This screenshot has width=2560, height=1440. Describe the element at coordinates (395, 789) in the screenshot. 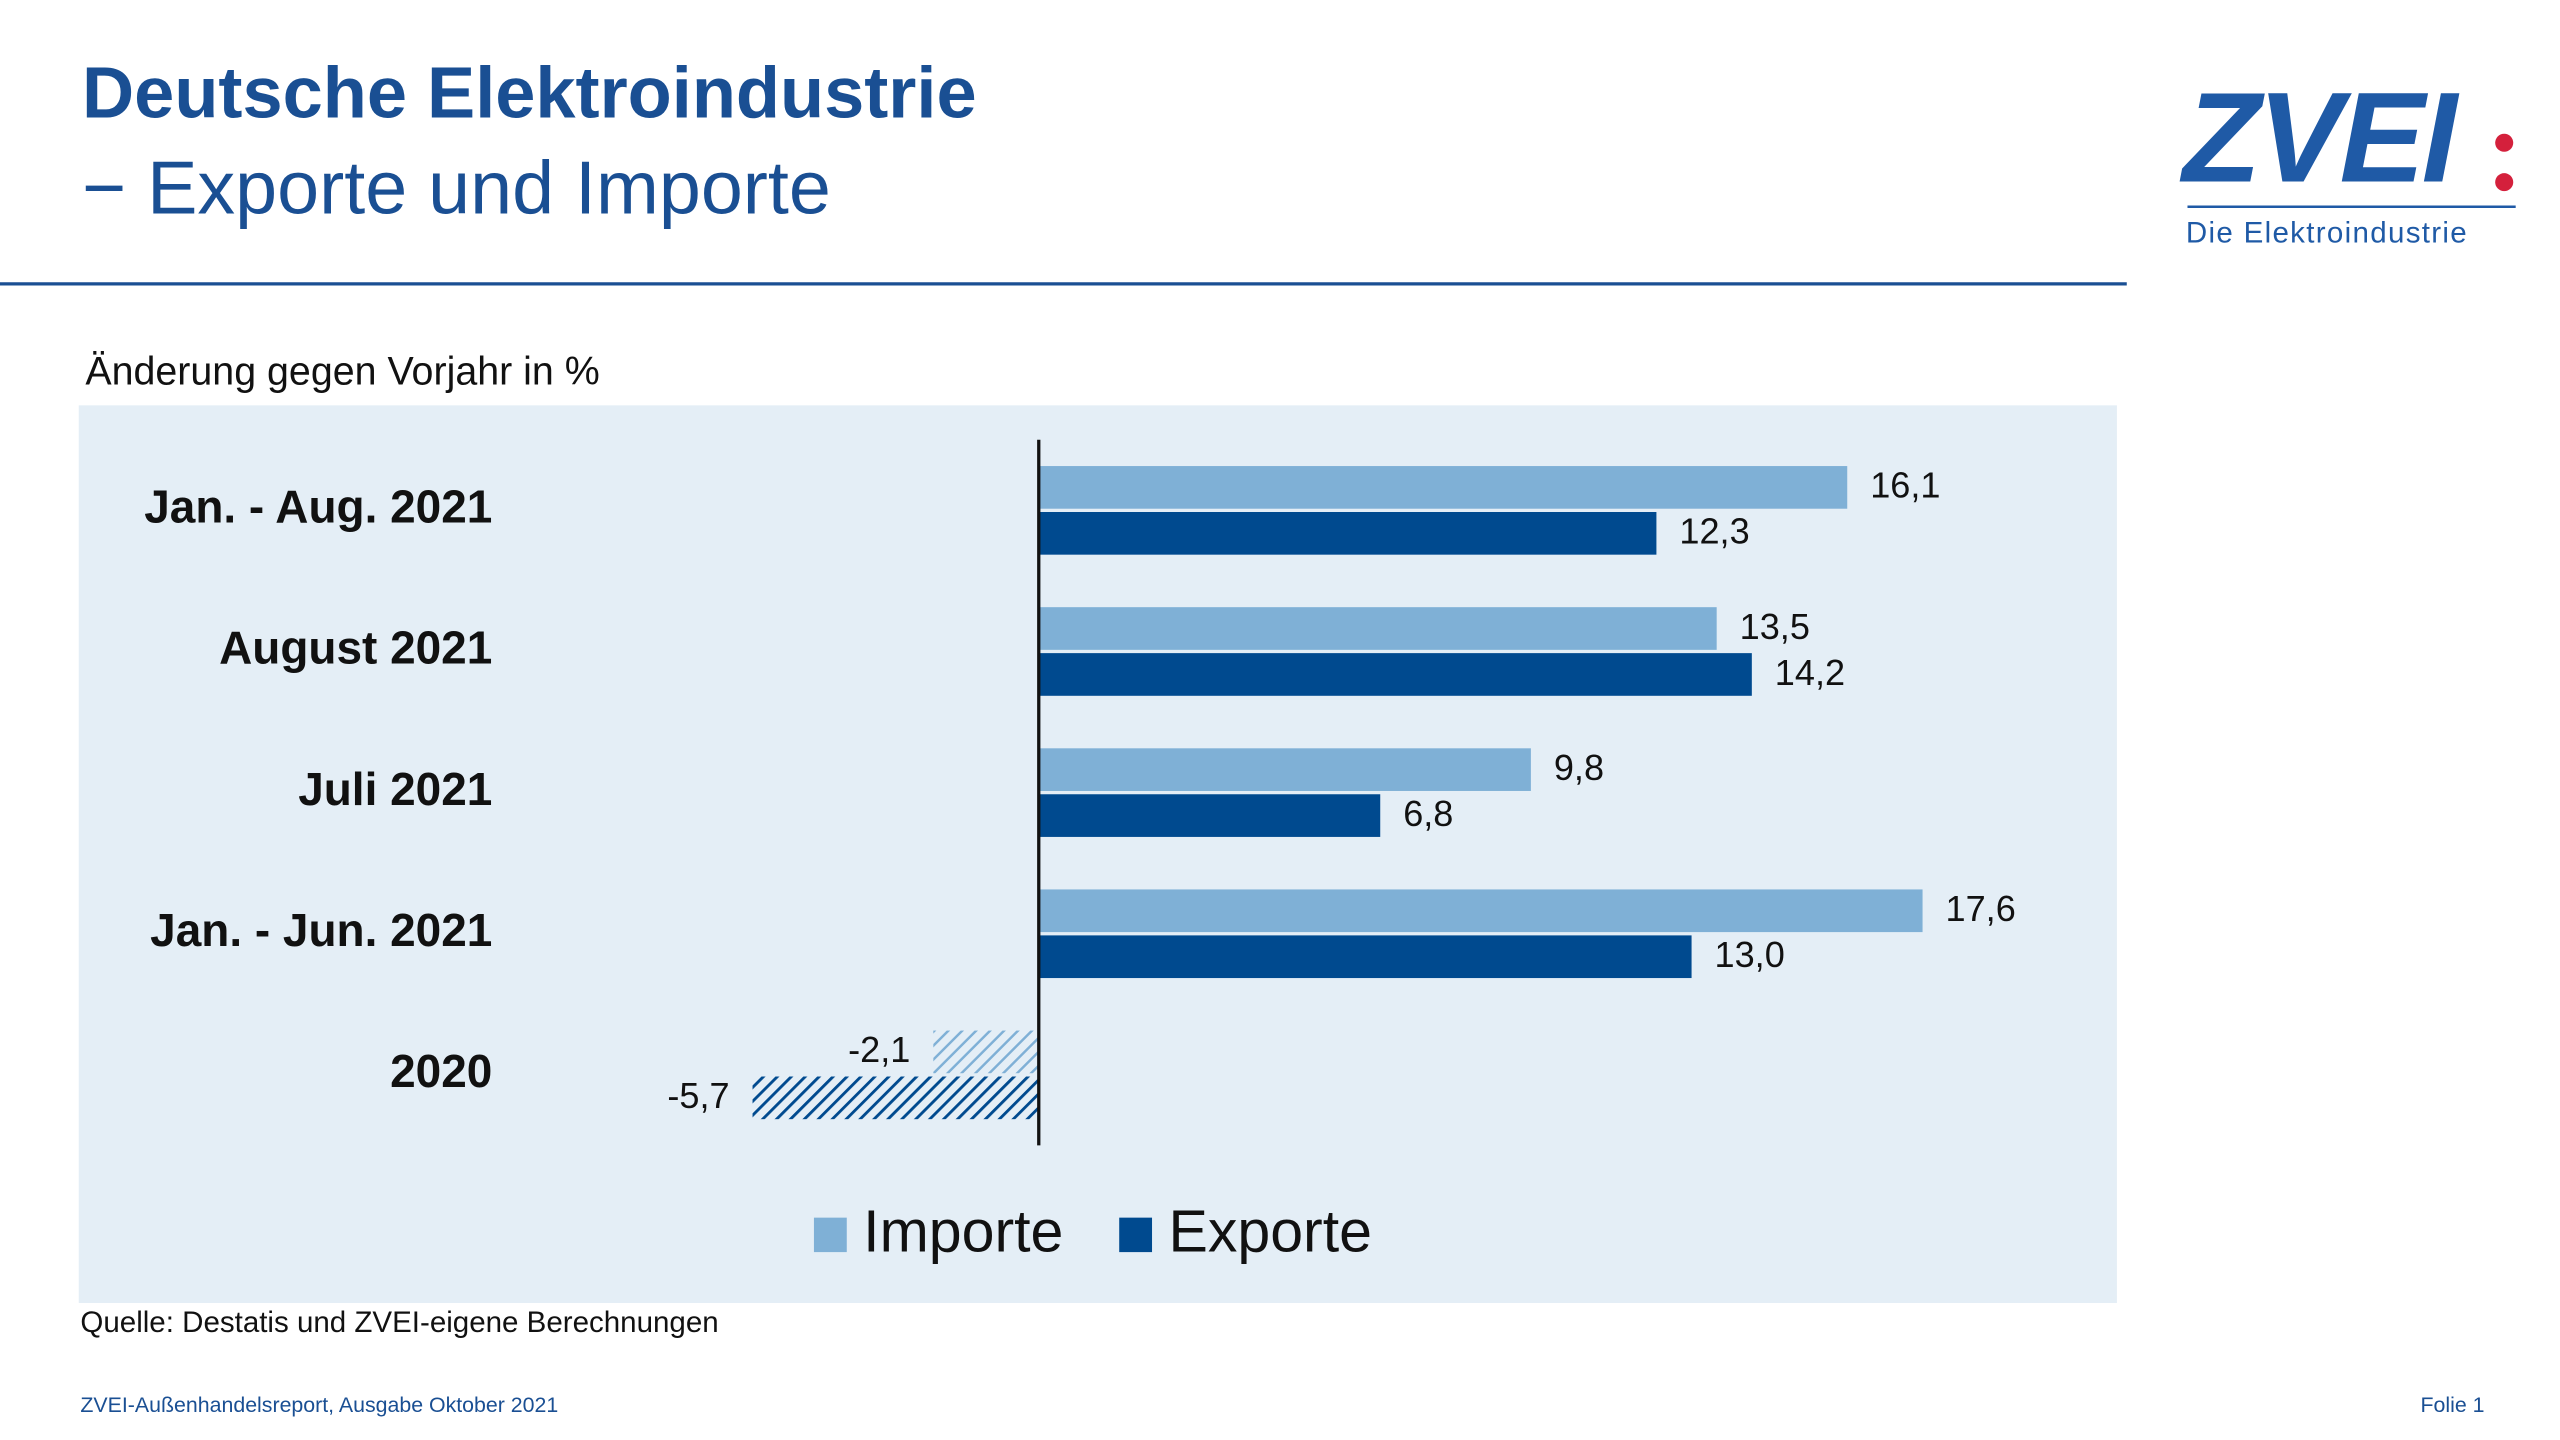

I see `category-label: Juli 2021` at that location.